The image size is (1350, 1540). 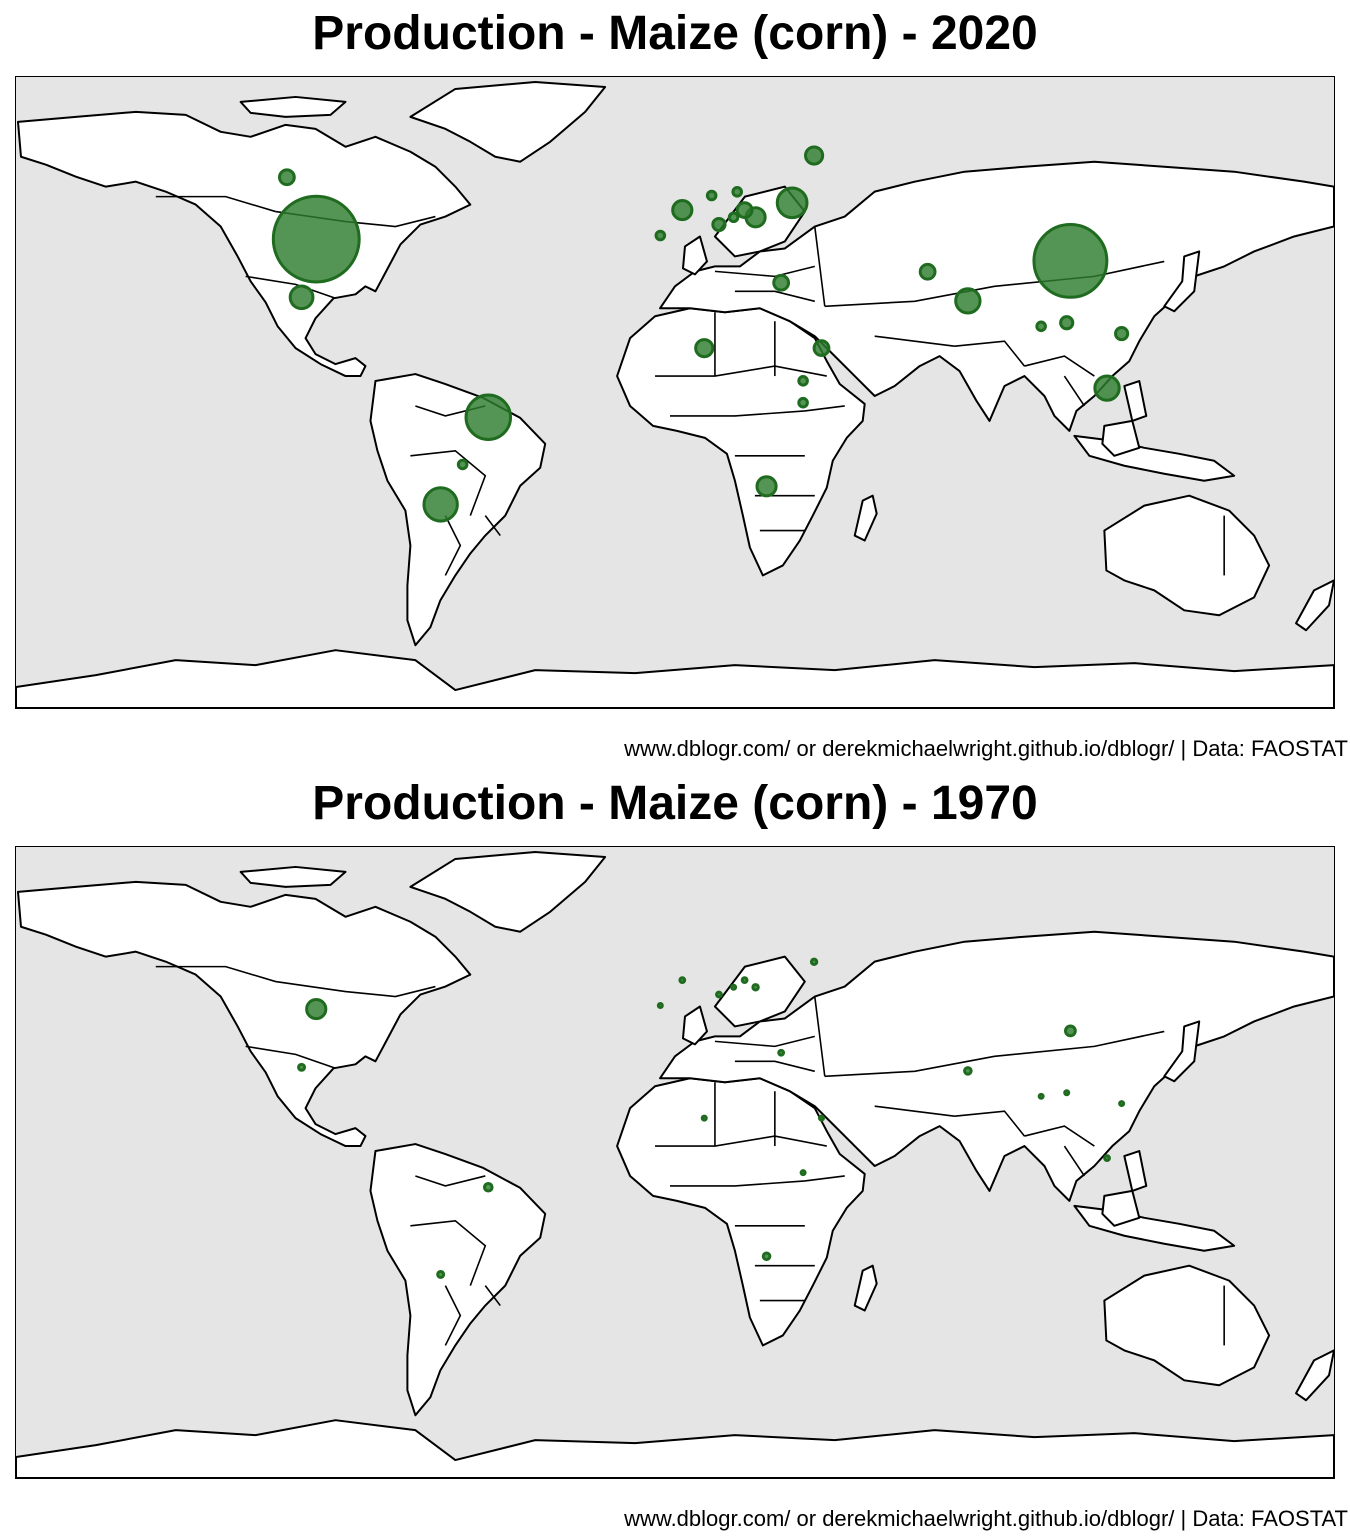 I want to click on arctic-islands-landmass, so click(x=293, y=106).